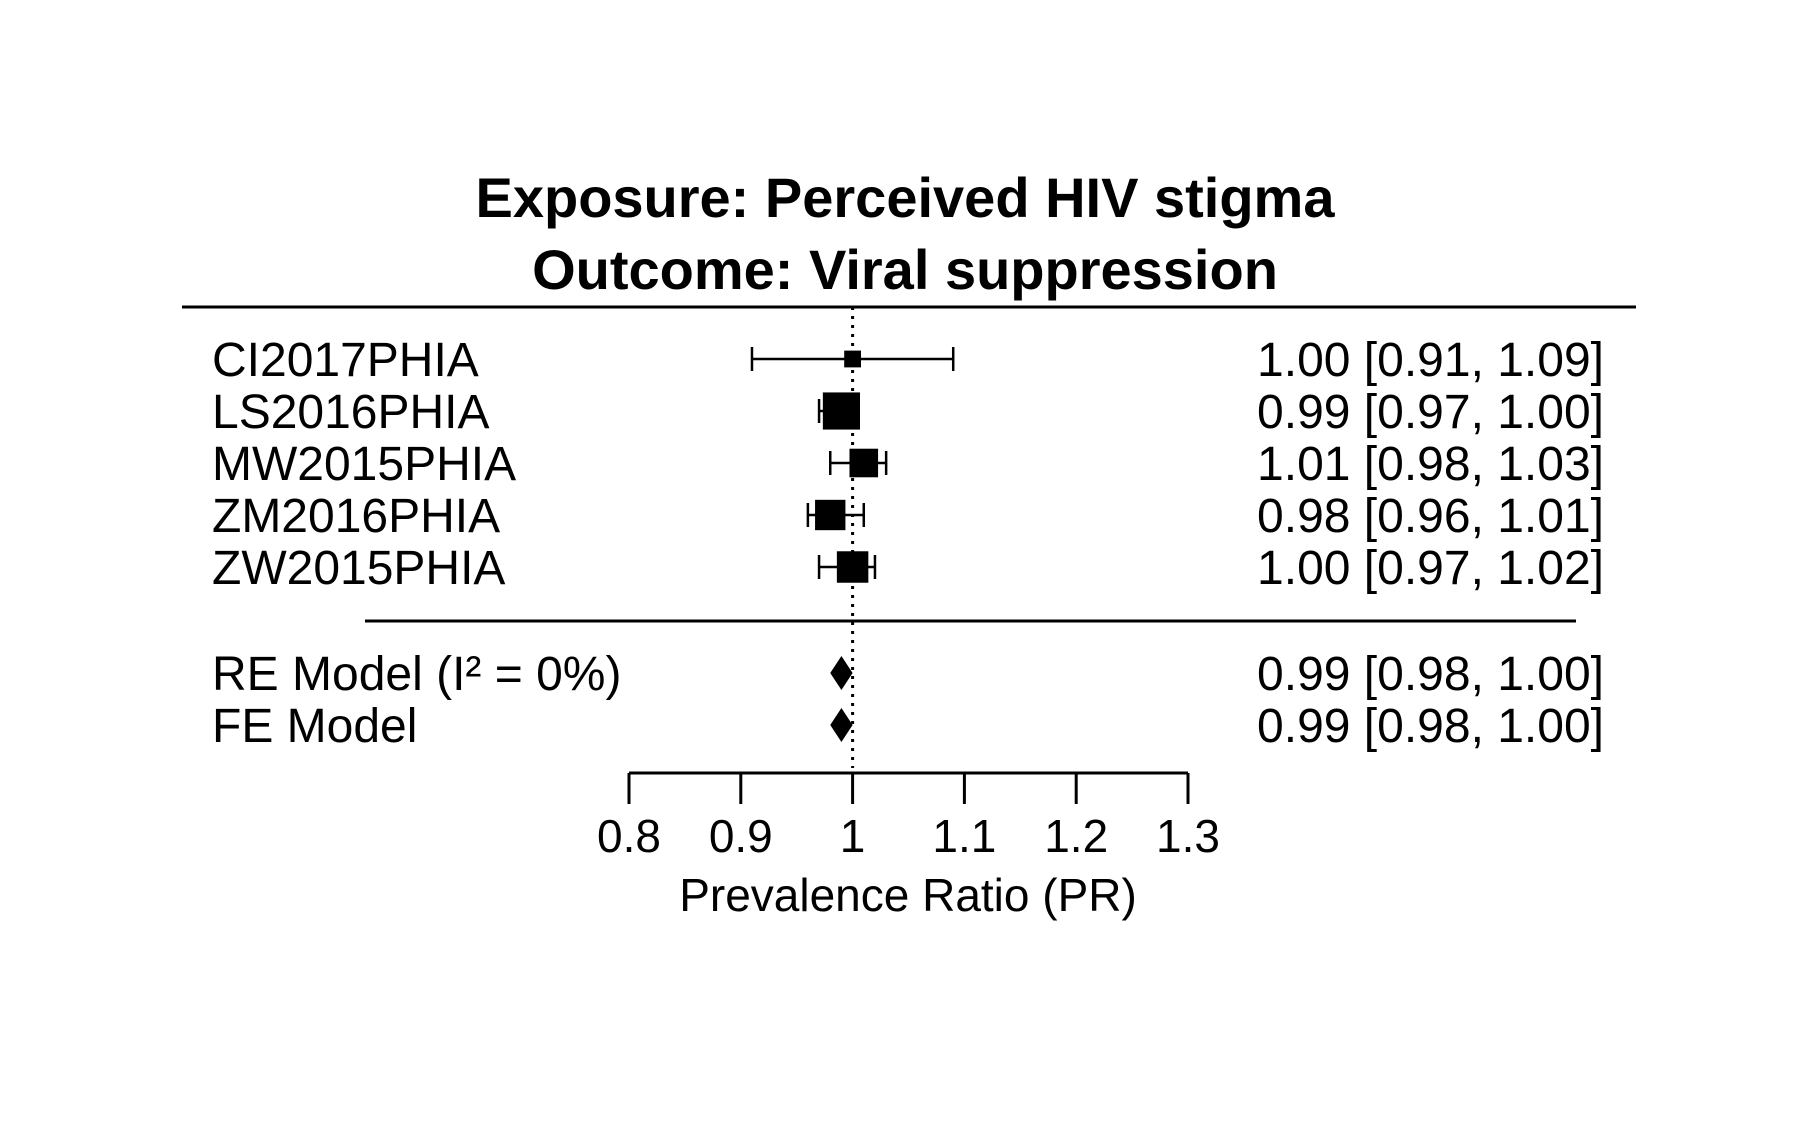  I want to click on summary-label: FE Model, so click(314, 726).